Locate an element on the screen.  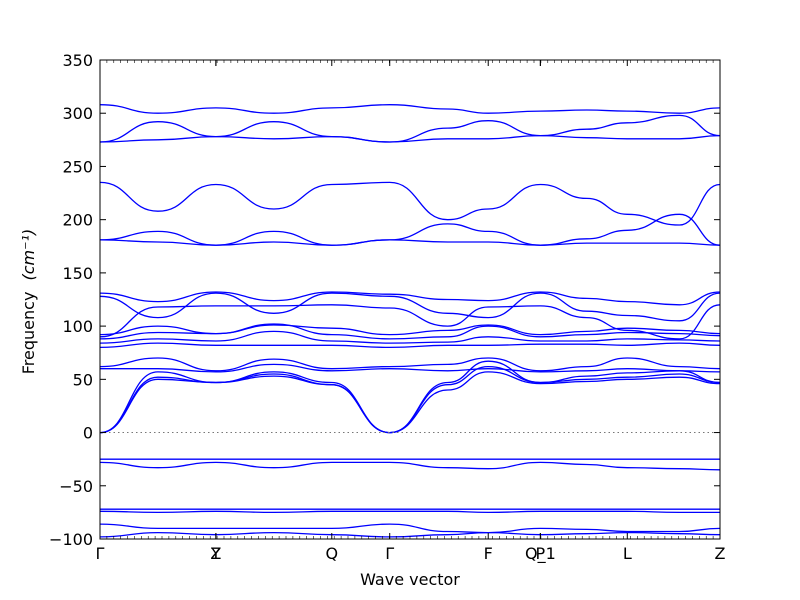
y-tick-label: 0 is located at coordinates (88, 433).